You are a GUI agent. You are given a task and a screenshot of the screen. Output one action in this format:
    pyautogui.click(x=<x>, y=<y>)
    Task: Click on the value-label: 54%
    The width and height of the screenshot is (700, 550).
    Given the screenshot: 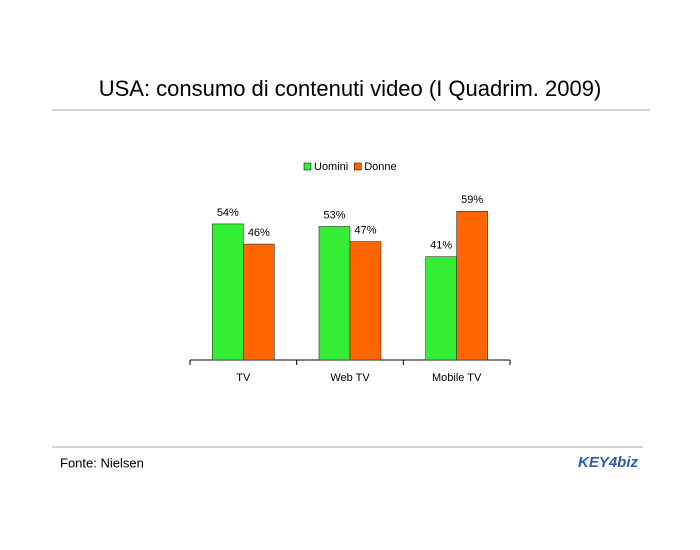 What is the action you would take?
    pyautogui.click(x=228, y=213)
    